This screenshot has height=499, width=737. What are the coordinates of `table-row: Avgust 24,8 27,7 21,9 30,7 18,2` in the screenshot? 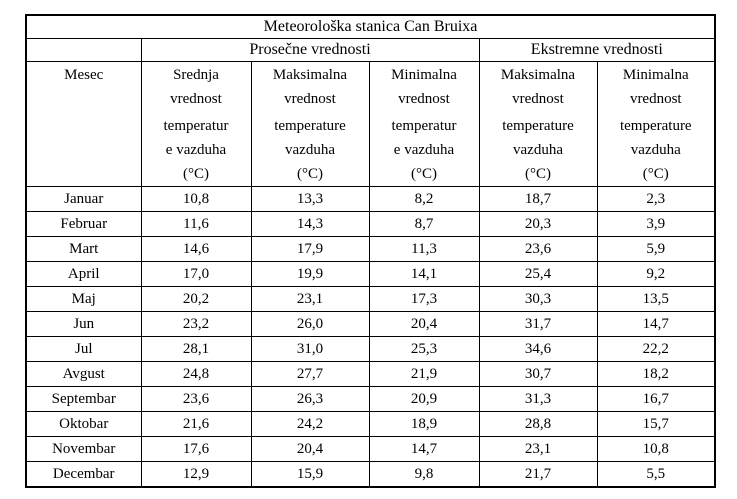 It's located at (370, 374).